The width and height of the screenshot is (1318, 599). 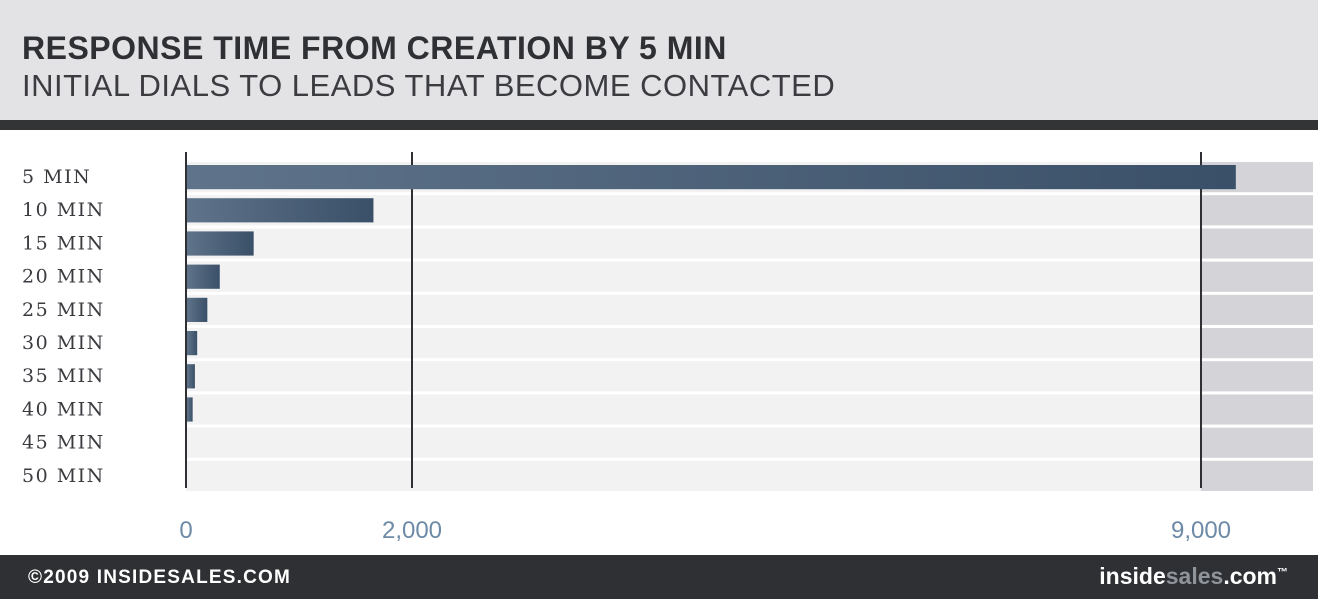 I want to click on category-label: 45 MIN, so click(x=63, y=443).